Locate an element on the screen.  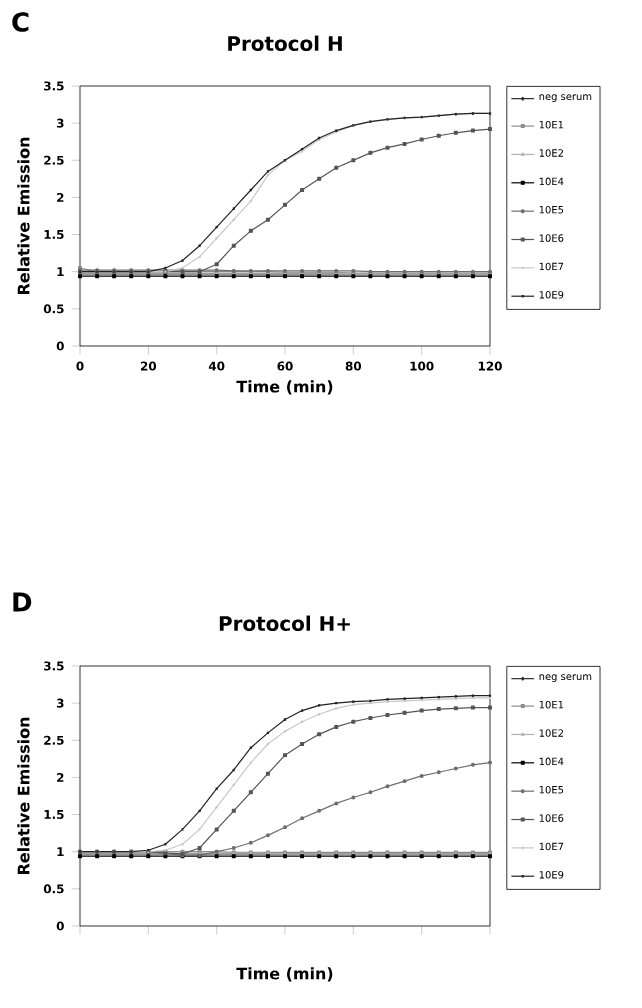
text: D is located at coordinates (22, 602).